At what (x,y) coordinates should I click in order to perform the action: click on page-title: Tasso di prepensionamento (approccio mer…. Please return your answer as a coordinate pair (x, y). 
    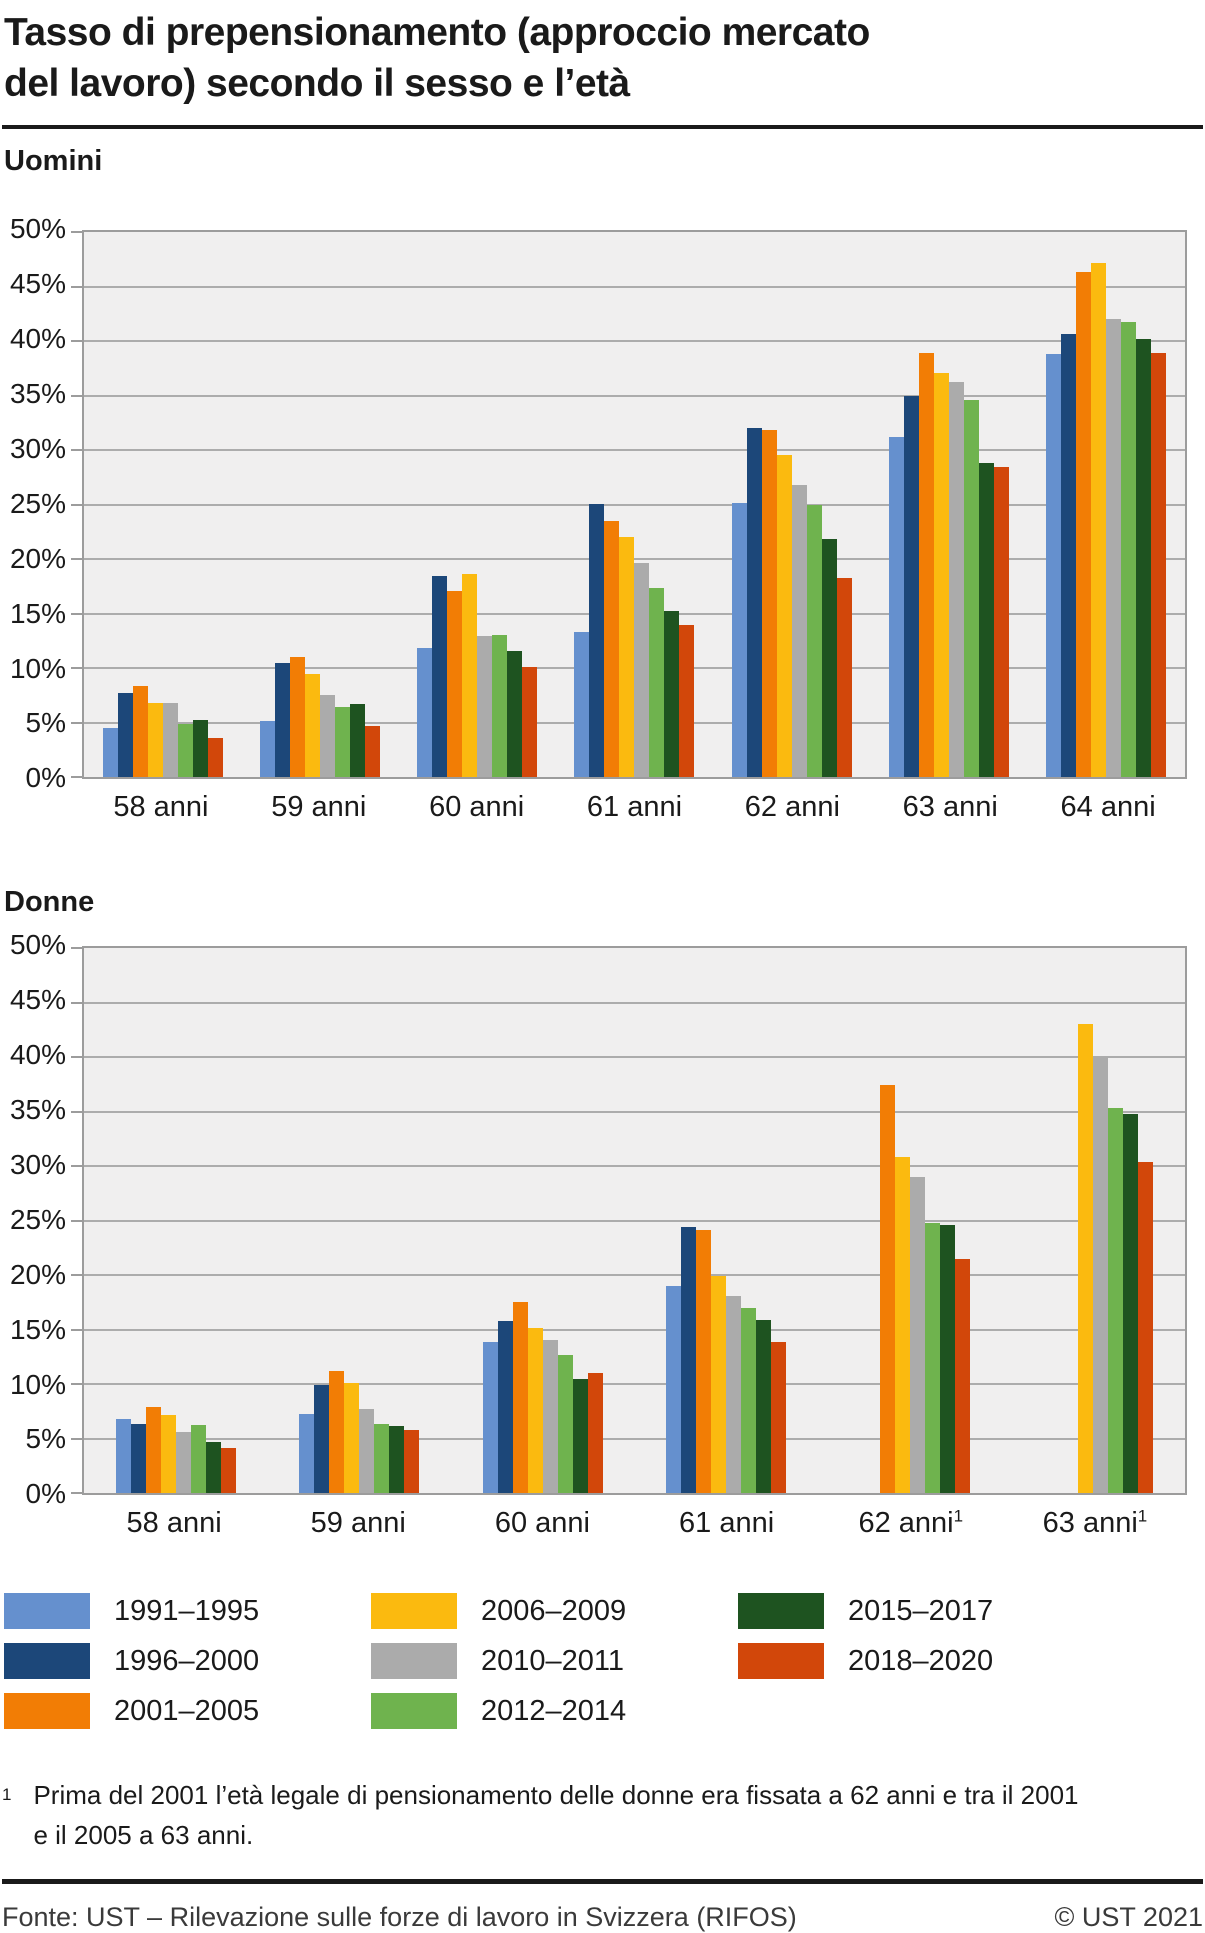
    Looking at the image, I should click on (437, 58).